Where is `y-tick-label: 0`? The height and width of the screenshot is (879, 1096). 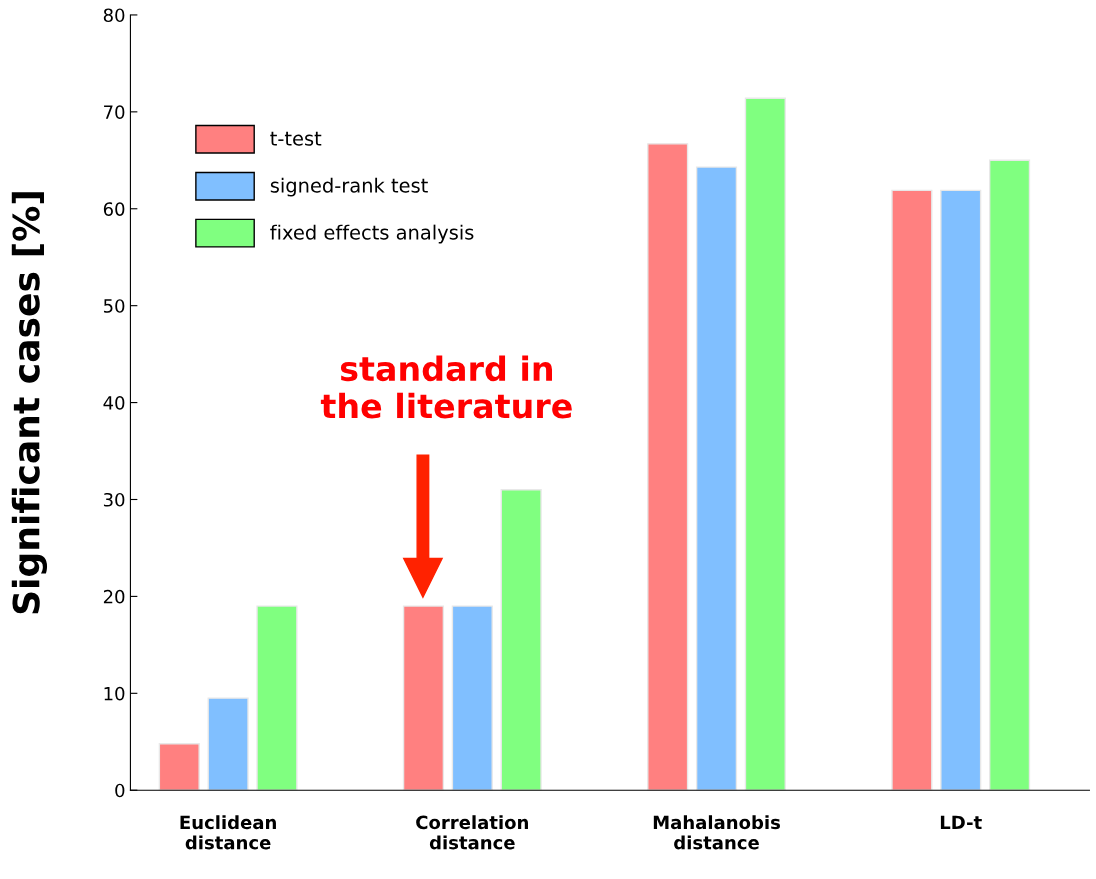 y-tick-label: 0 is located at coordinates (120, 790).